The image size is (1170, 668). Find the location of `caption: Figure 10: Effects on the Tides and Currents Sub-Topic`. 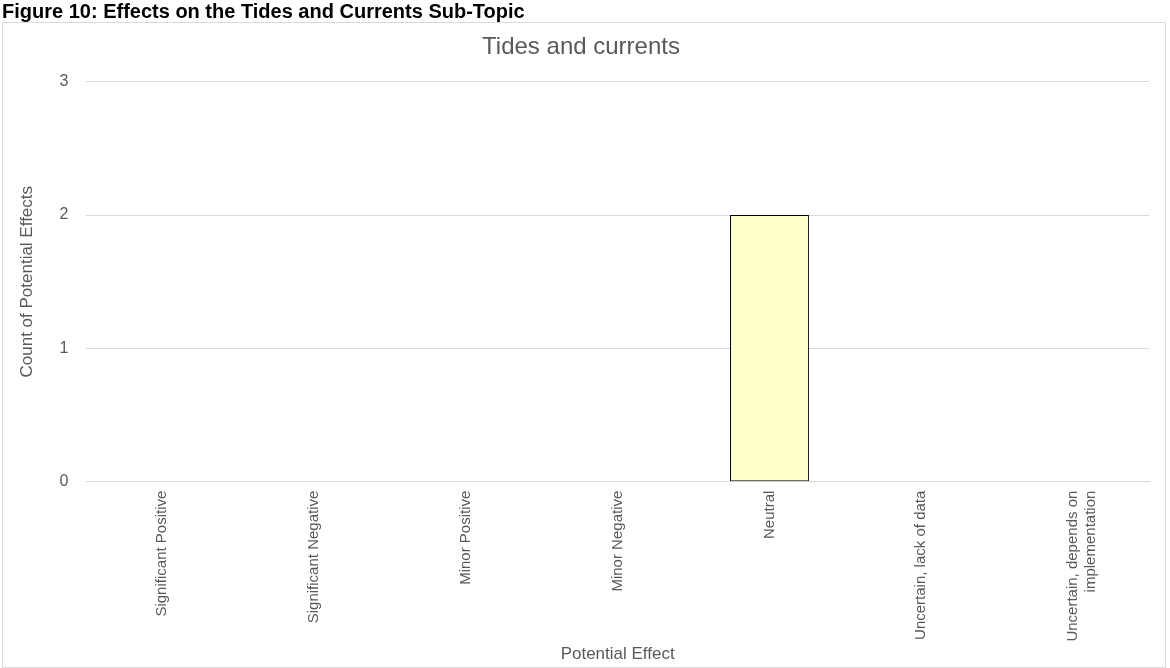

caption: Figure 10: Effects on the Tides and Currents Sub-Topic is located at coordinates (263, 11).